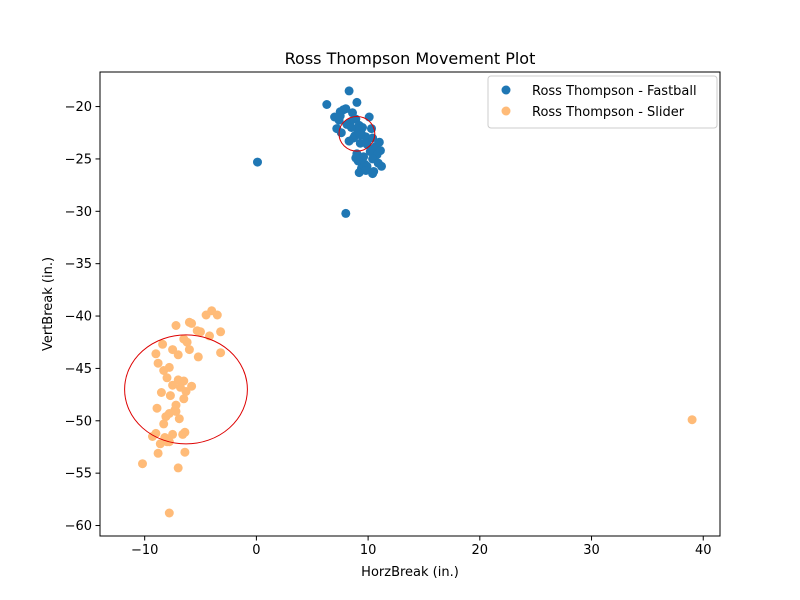 The image size is (800, 600). I want to click on chart-title: Ross Thompson Movement Plot, so click(410, 58).